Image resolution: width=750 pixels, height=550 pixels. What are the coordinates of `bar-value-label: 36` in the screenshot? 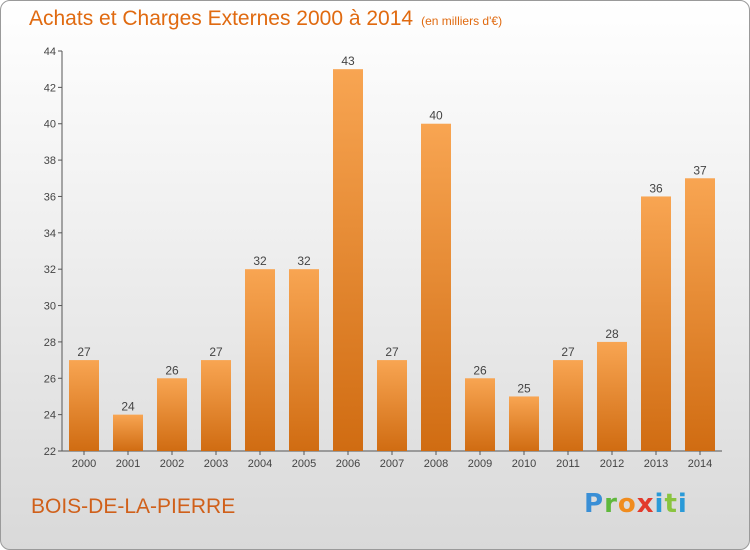 It's located at (656, 188).